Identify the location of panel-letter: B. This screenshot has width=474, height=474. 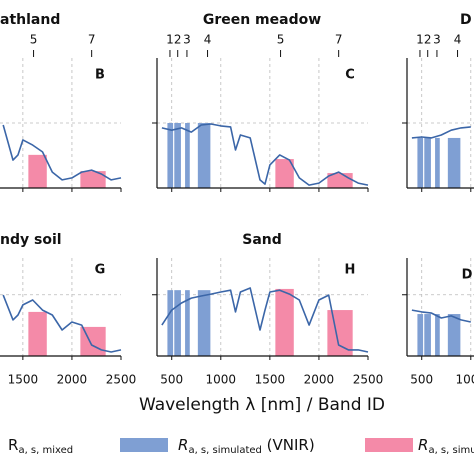
(100, 75).